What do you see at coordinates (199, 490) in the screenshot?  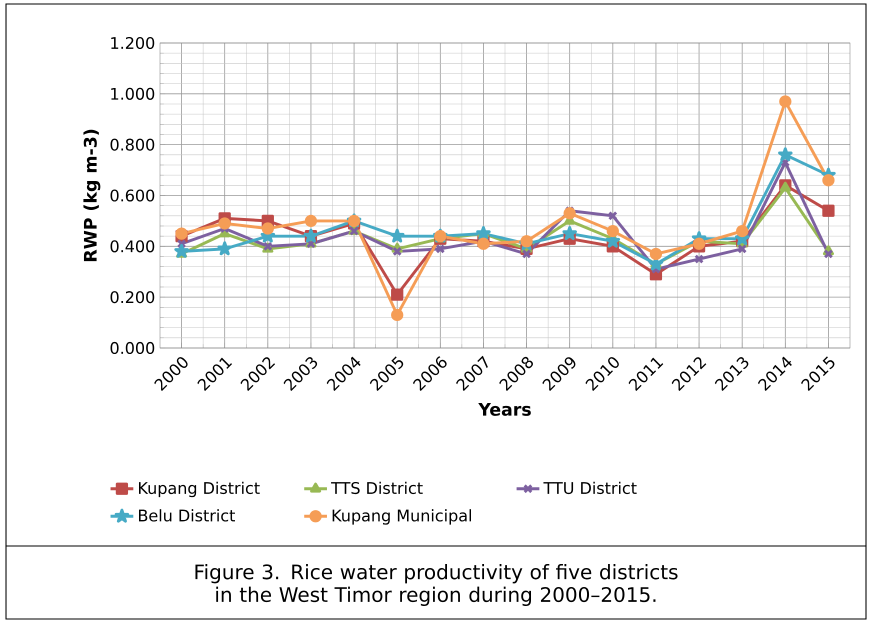 I see `legend-label: Kupang District` at bounding box center [199, 490].